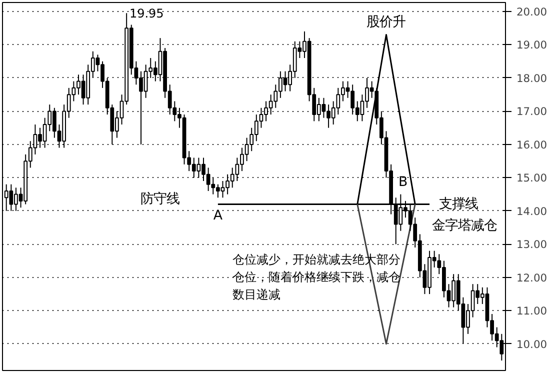  What do you see at coordinates (532, 277) in the screenshot?
I see `y-tick-label: 12.00` at bounding box center [532, 277].